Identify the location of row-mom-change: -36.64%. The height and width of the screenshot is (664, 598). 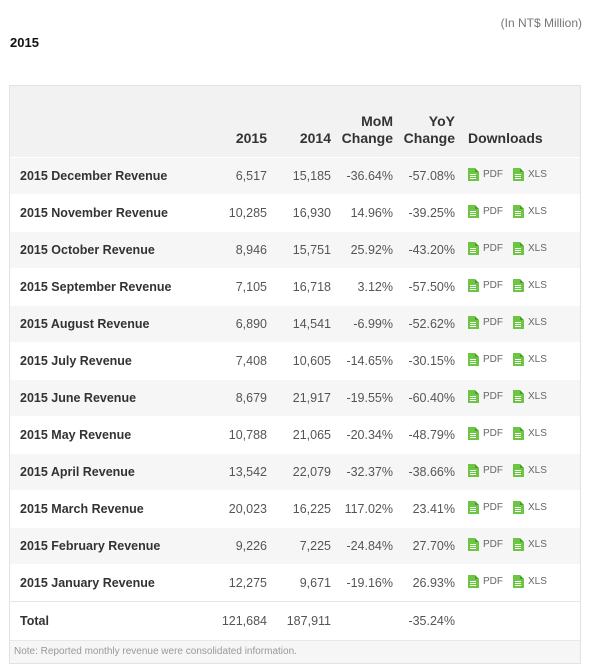
(365, 176).